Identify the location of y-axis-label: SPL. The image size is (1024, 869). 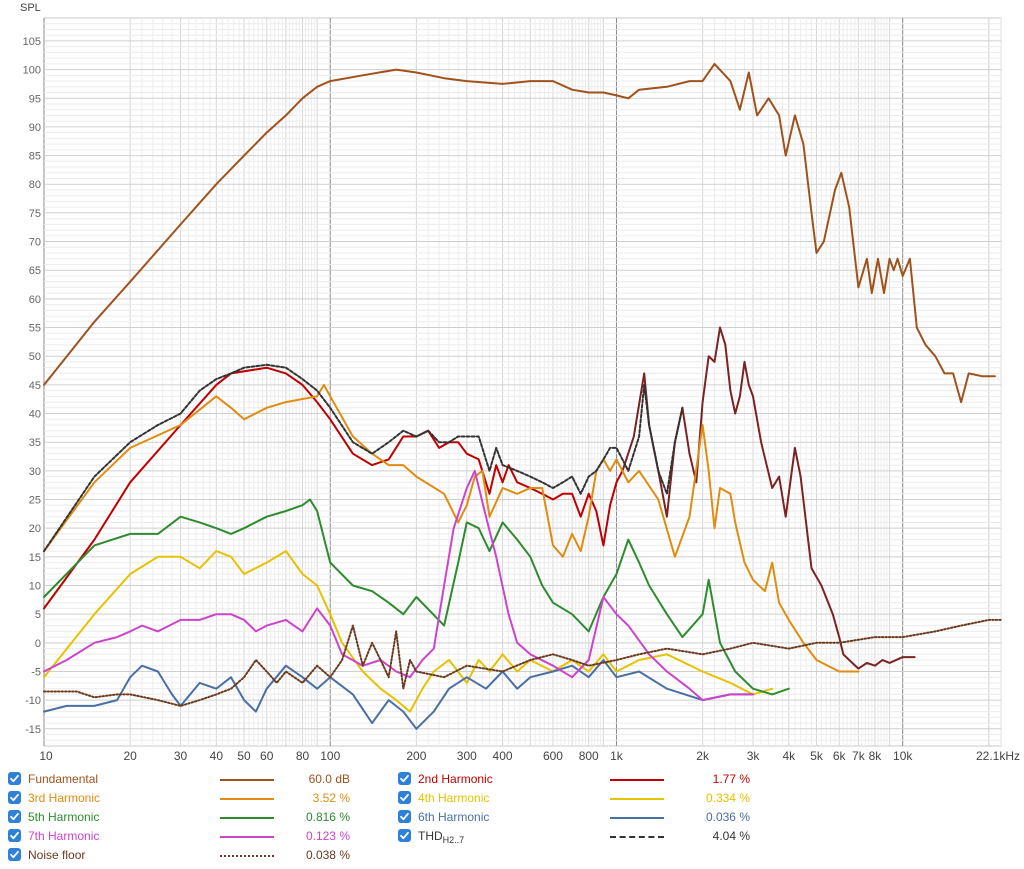
(30, 8).